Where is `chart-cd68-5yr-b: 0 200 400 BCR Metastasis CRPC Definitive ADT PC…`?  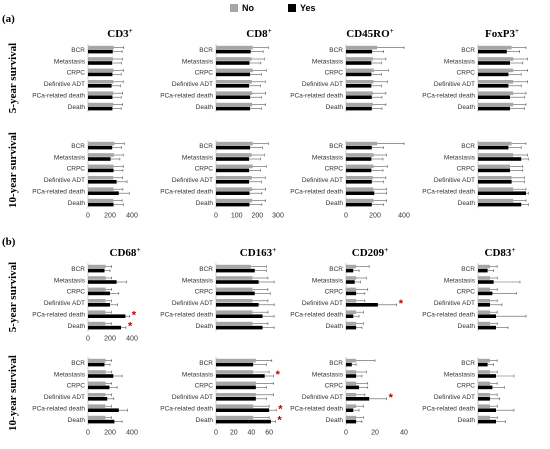 chart-cd68-5yr-b: 0 200 400 BCR Metastasis CRPC Definitive ADT PC… is located at coordinates (85, 302).